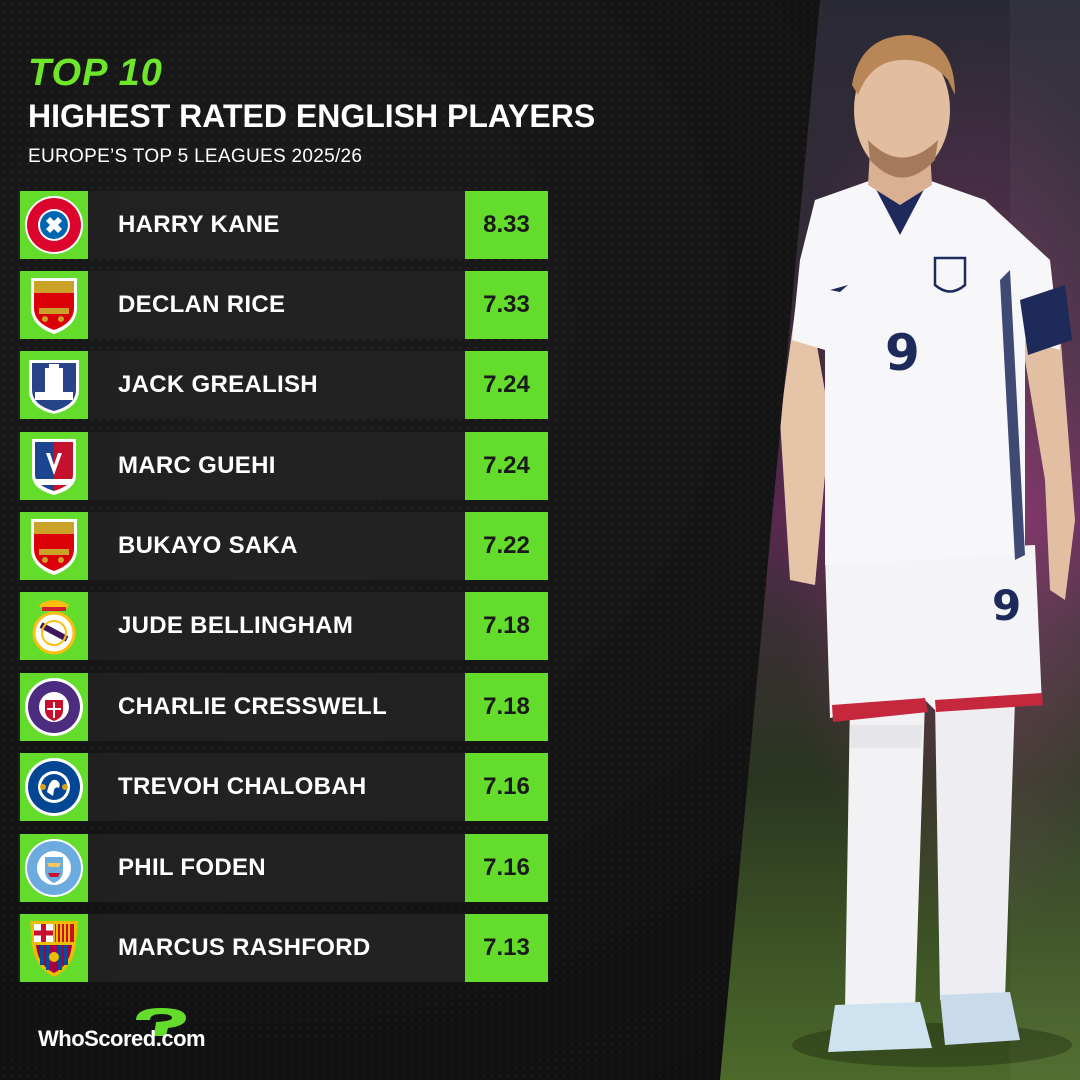  I want to click on shirt-number: 9, so click(902, 353).